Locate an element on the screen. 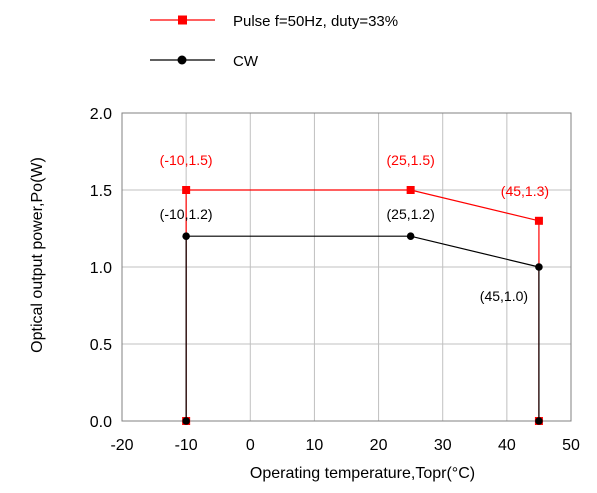 The height and width of the screenshot is (493, 597). x-tick-label: 50 is located at coordinates (571, 445).